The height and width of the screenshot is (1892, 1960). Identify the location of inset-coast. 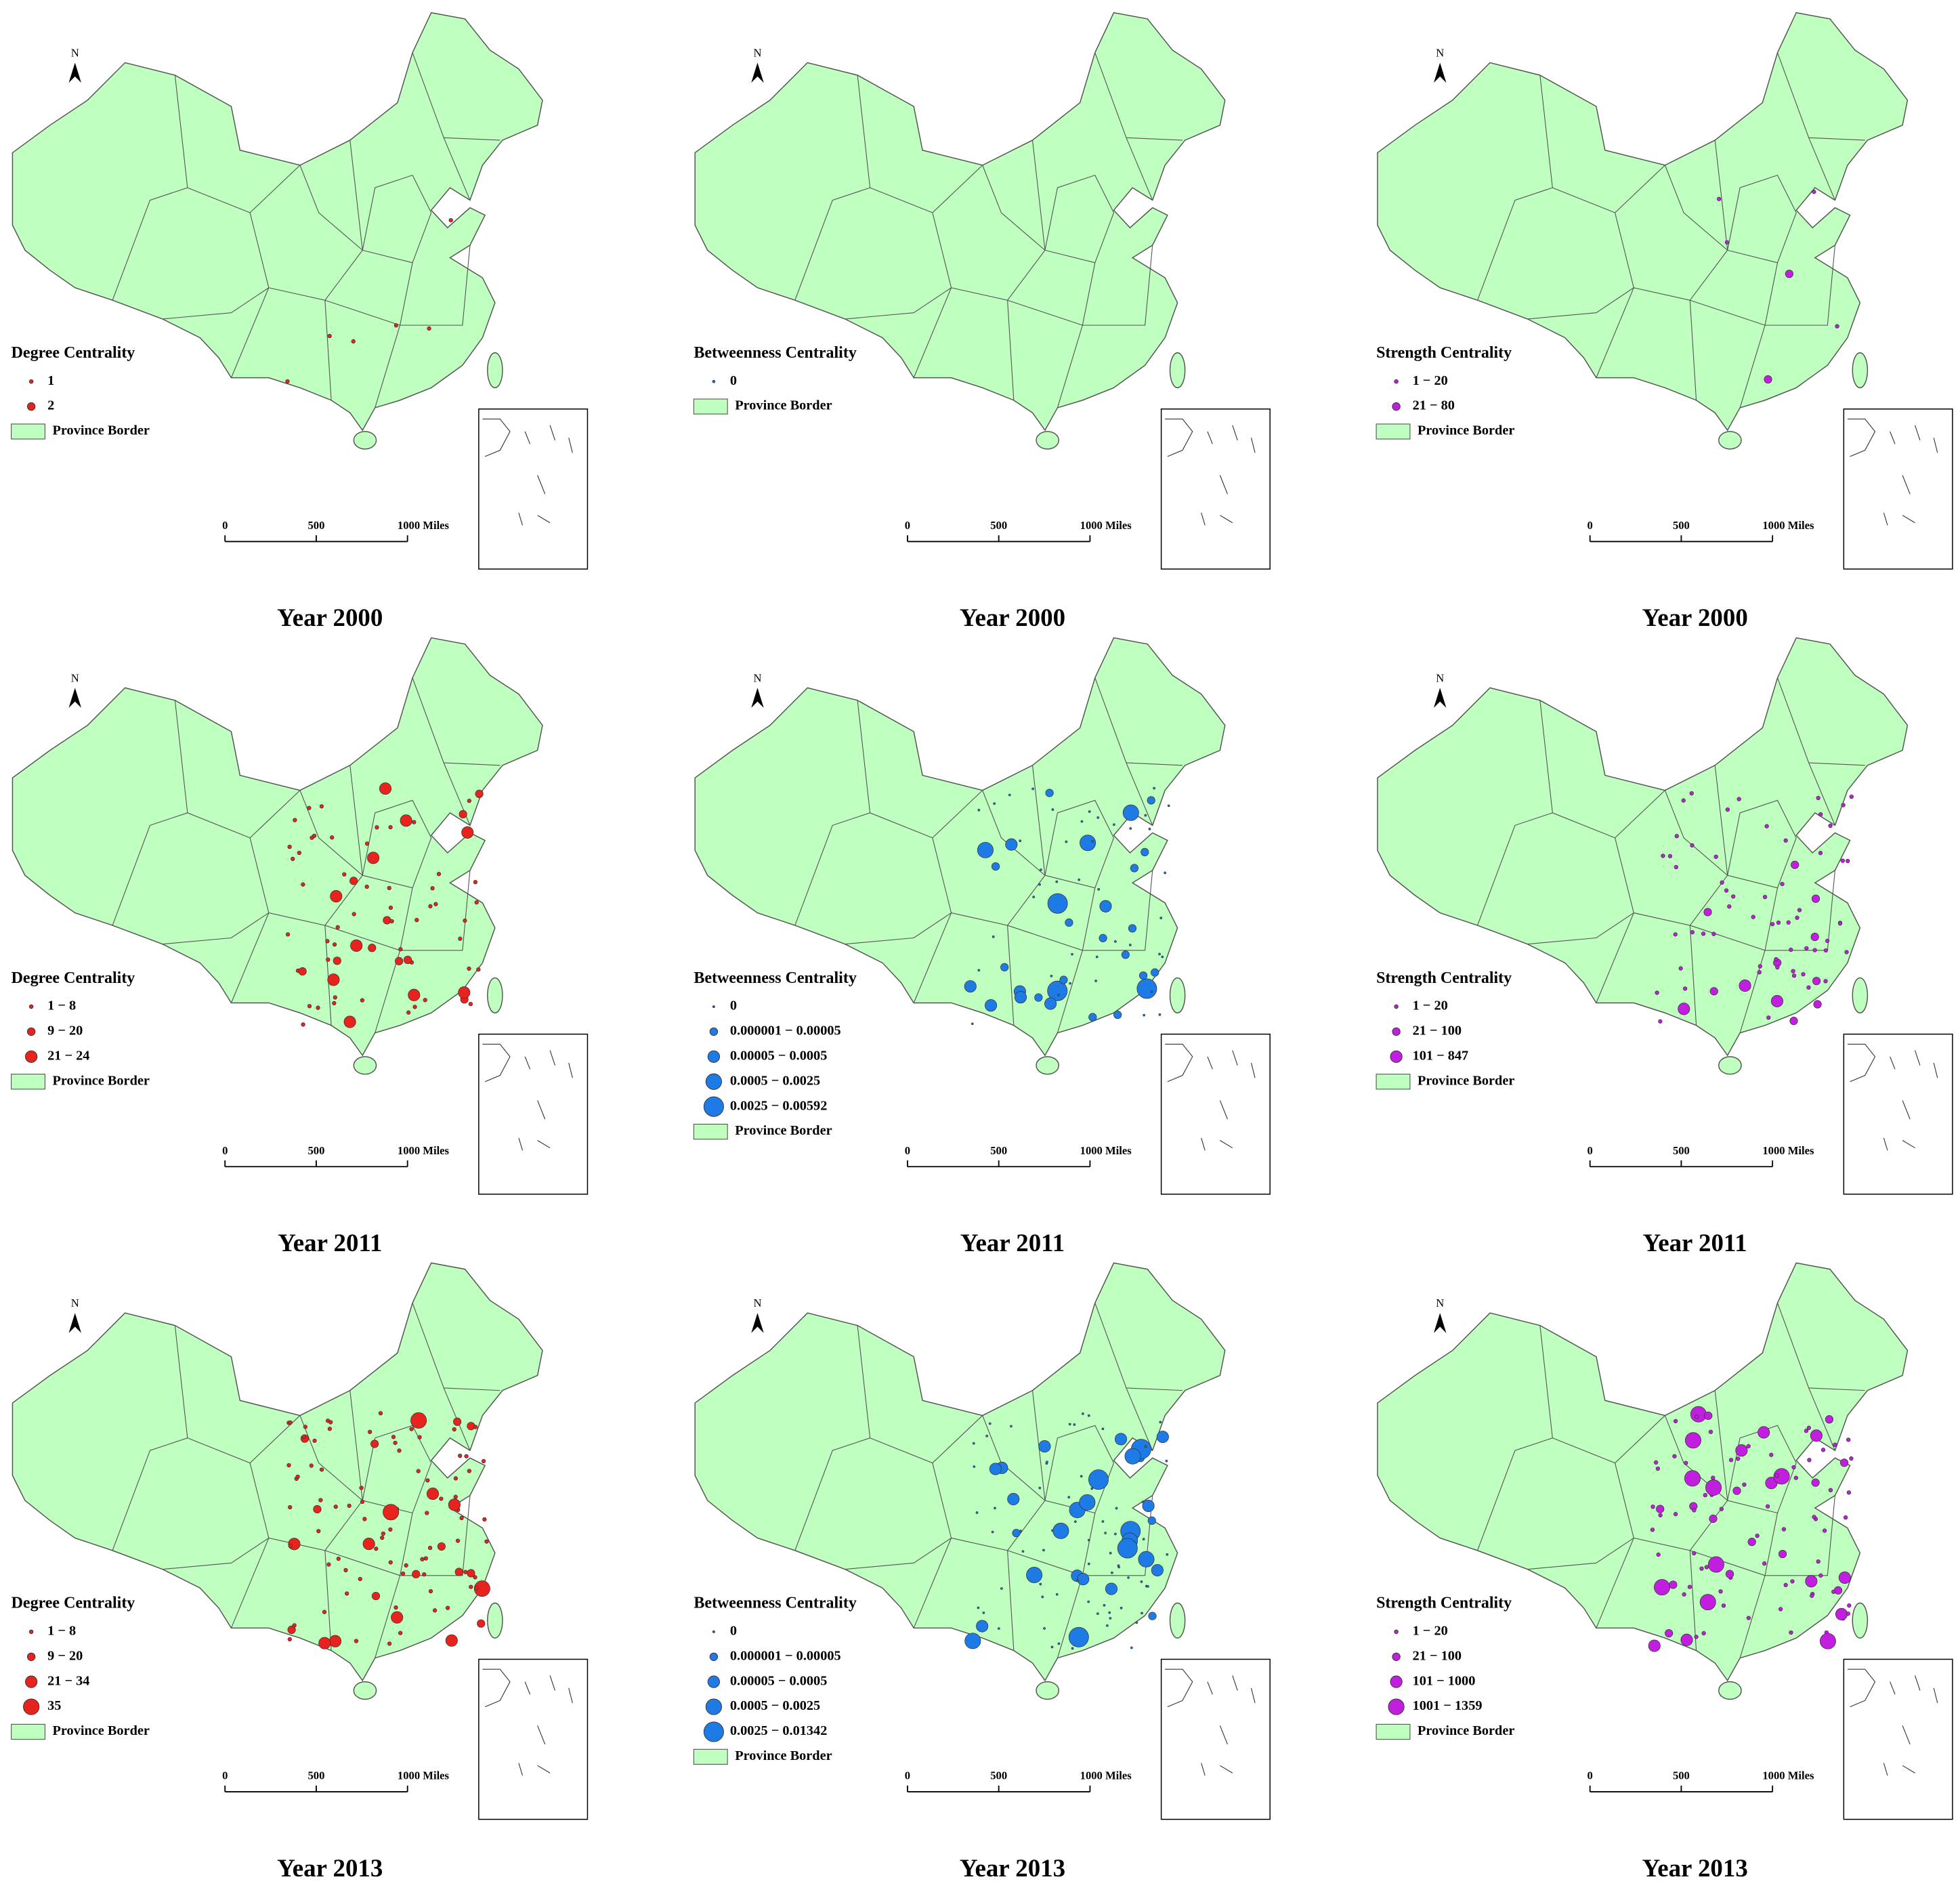
(1892, 1097).